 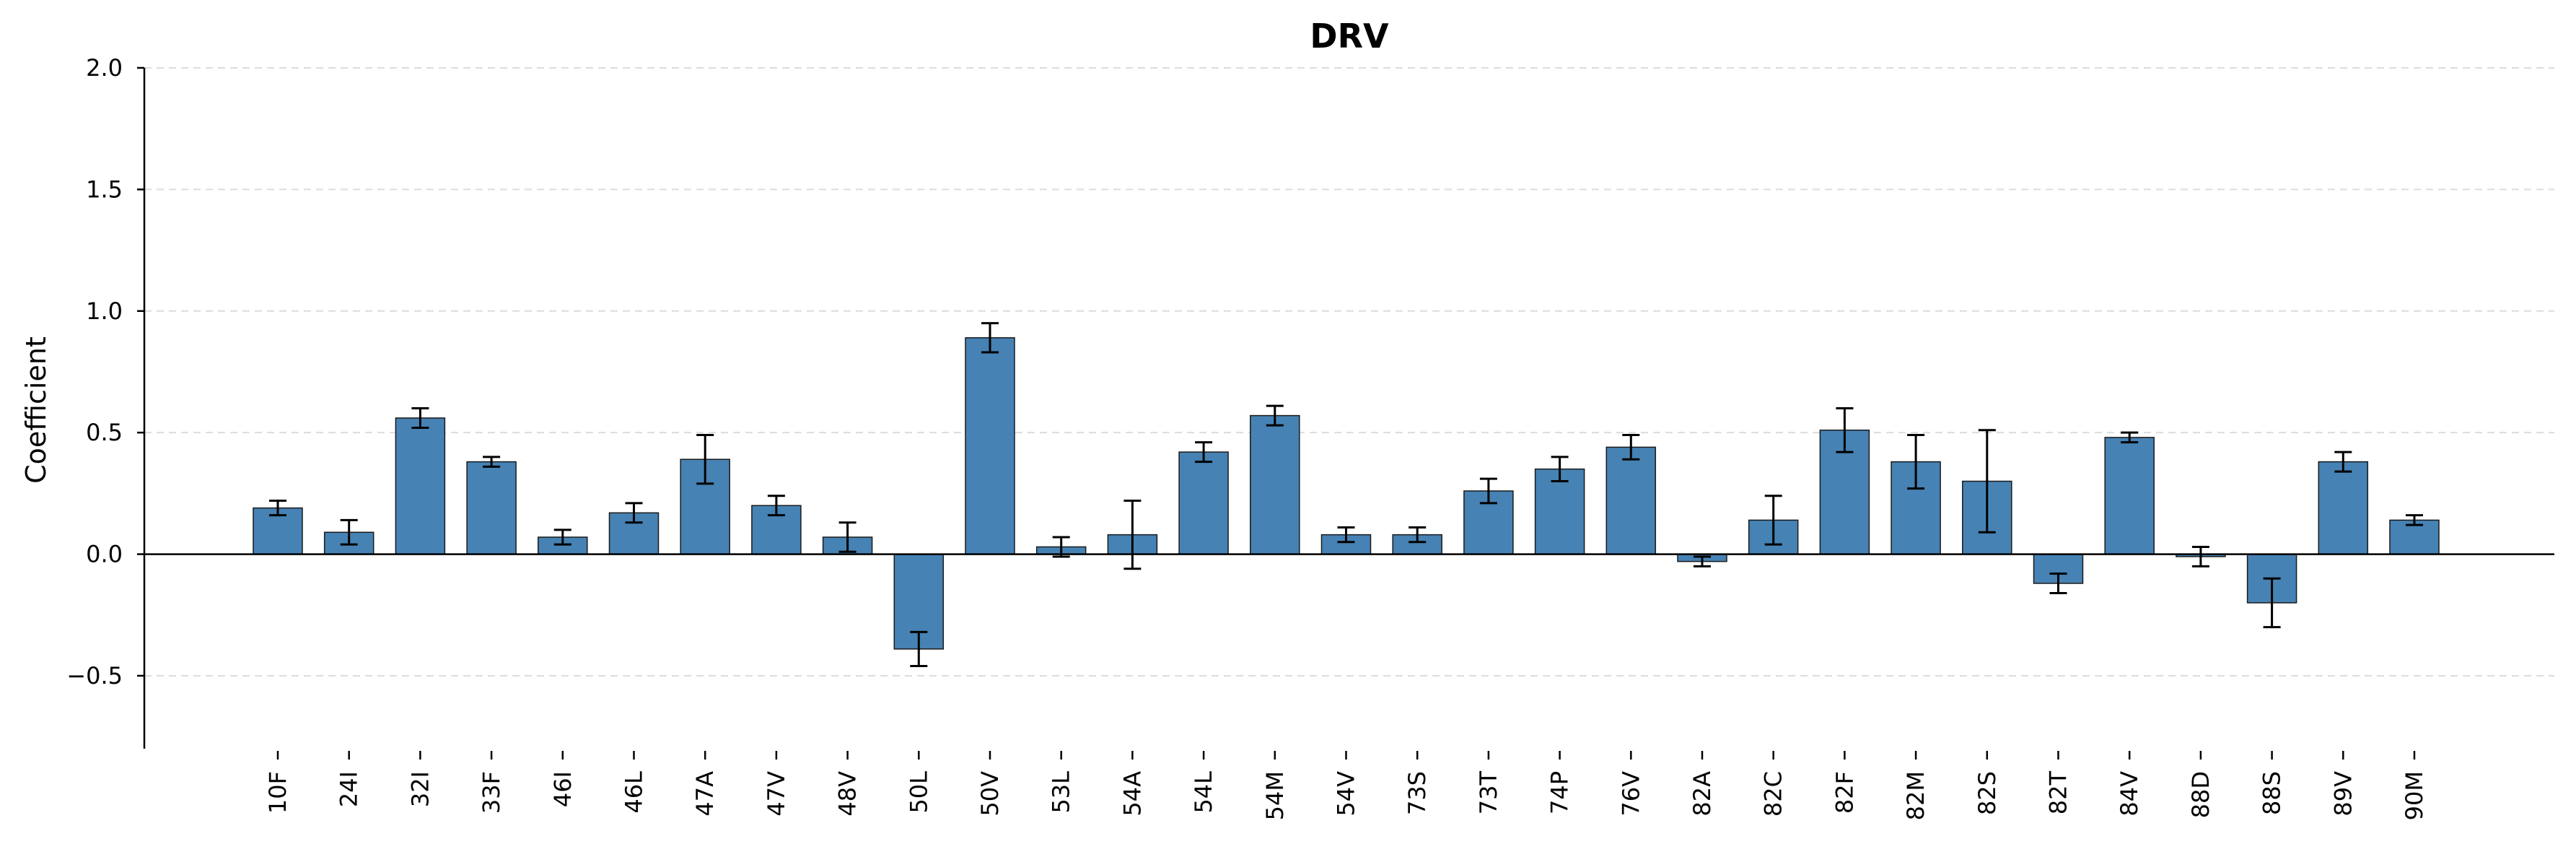 I want to click on y-tick-label: 0.0, so click(x=105, y=554).